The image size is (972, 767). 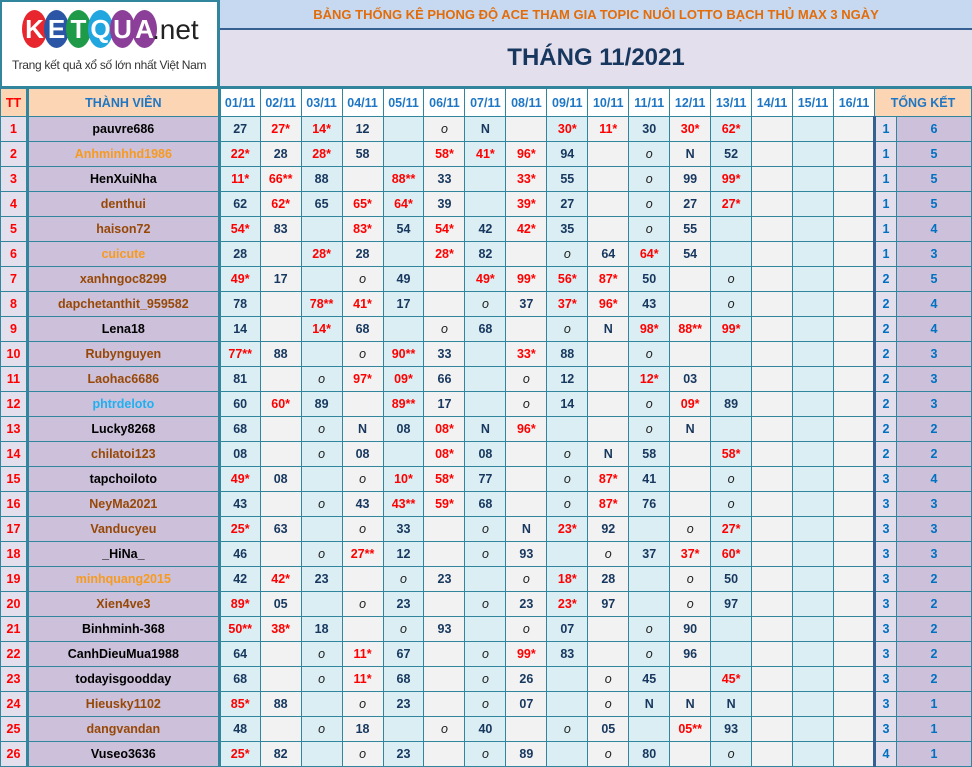 What do you see at coordinates (14, 279) in the screenshot?
I see `row-number: 7` at bounding box center [14, 279].